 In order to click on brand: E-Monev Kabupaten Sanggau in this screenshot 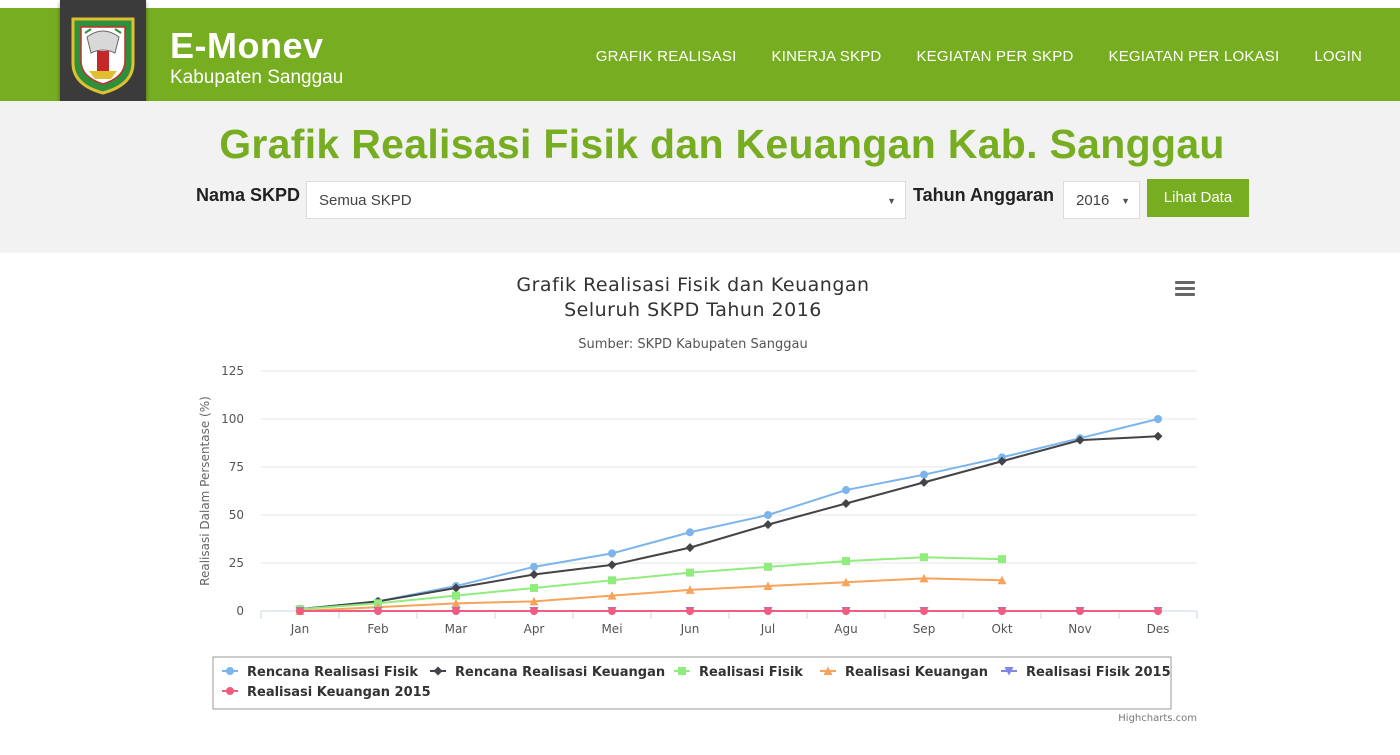, I will do `click(256, 58)`.